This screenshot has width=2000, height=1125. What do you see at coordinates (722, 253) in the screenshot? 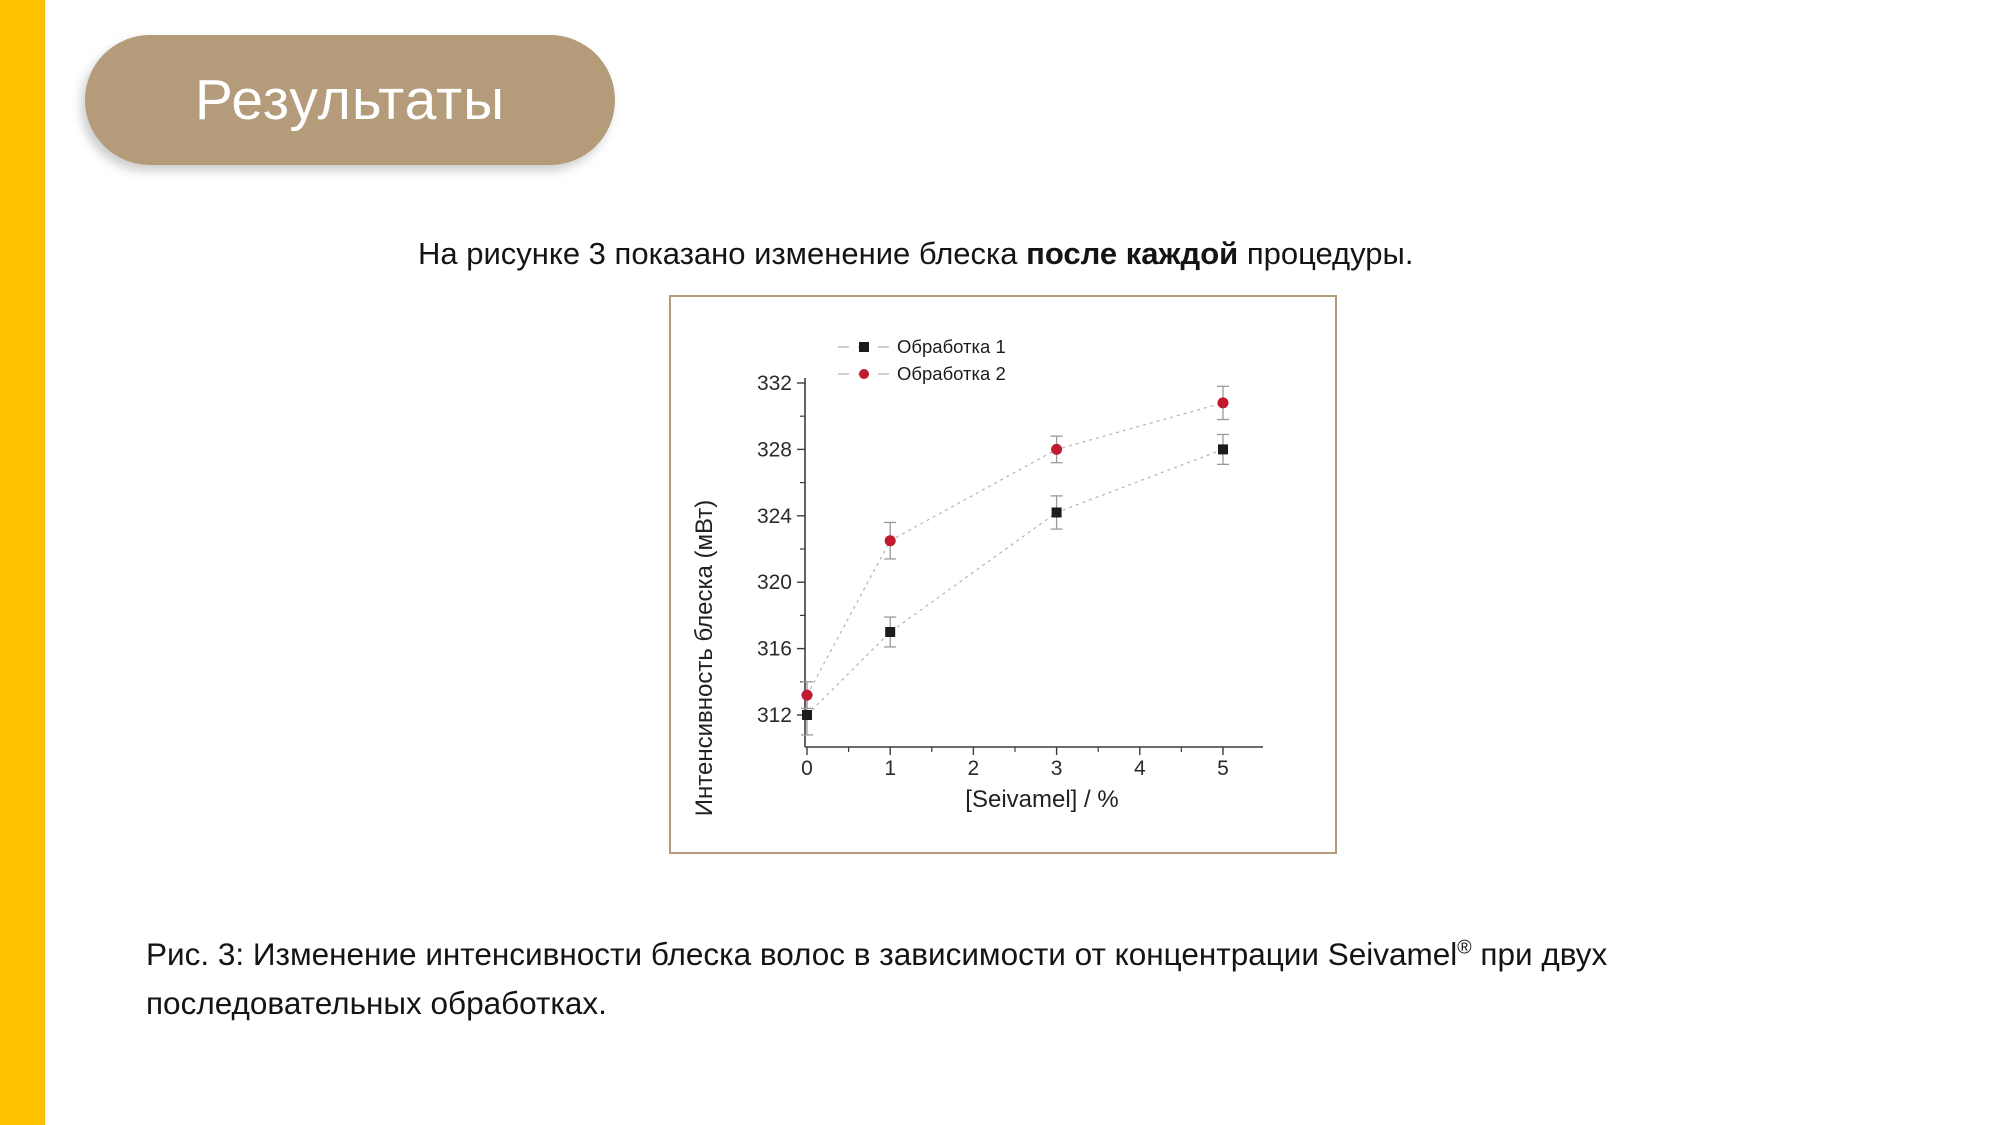
I see `intro-prefix: На рисунке 3 показано изменение блеска` at bounding box center [722, 253].